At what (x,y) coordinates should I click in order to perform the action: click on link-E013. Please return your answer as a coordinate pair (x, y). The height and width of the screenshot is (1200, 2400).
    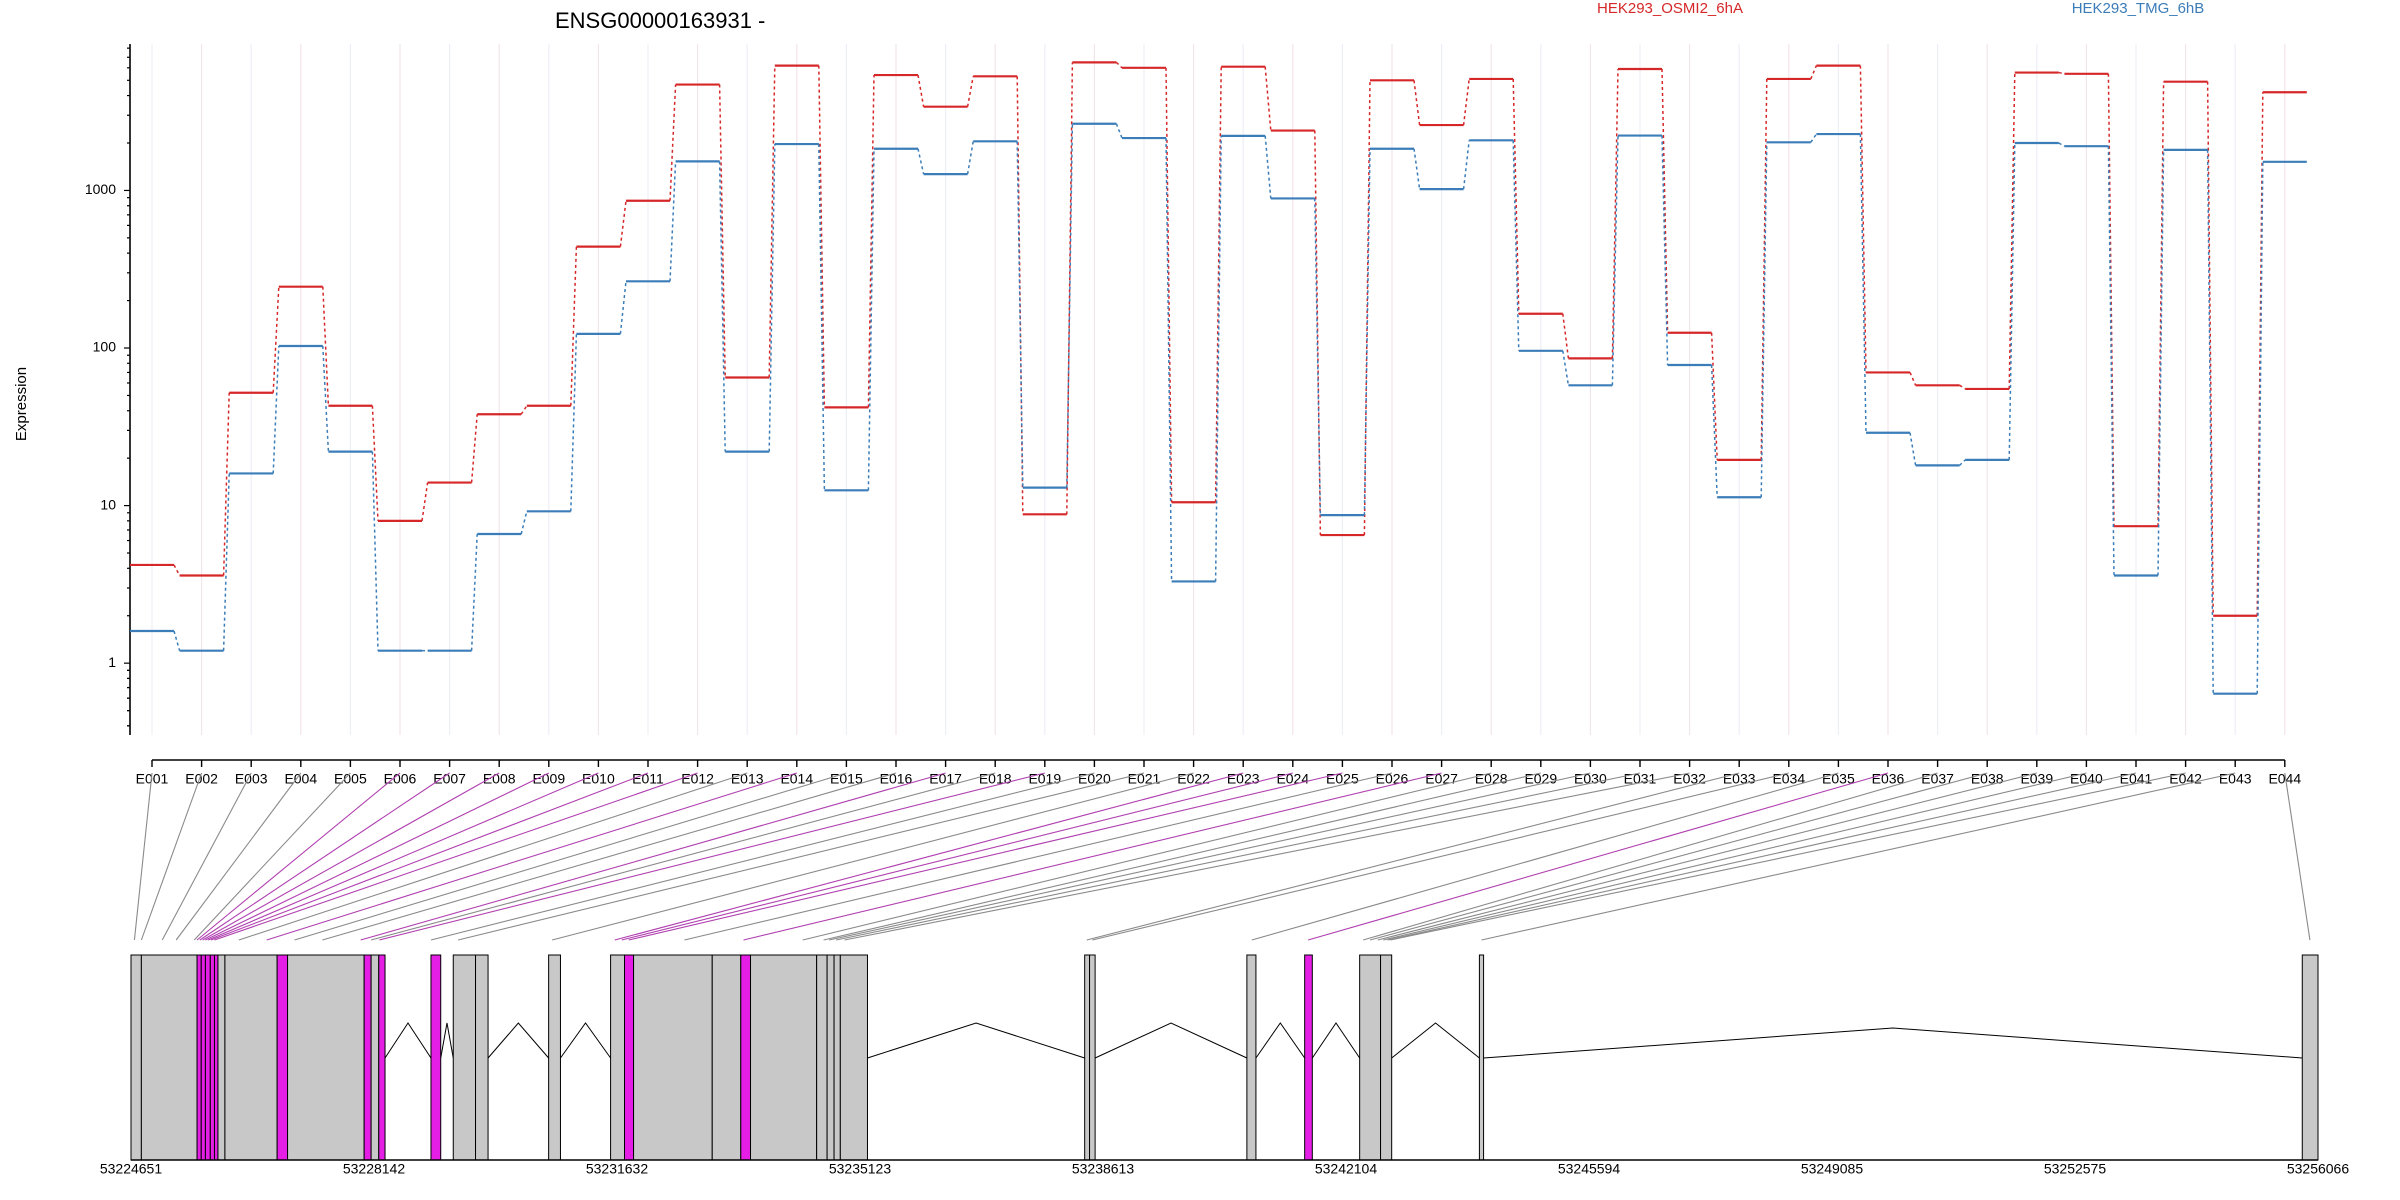
    Looking at the image, I should click on (493, 856).